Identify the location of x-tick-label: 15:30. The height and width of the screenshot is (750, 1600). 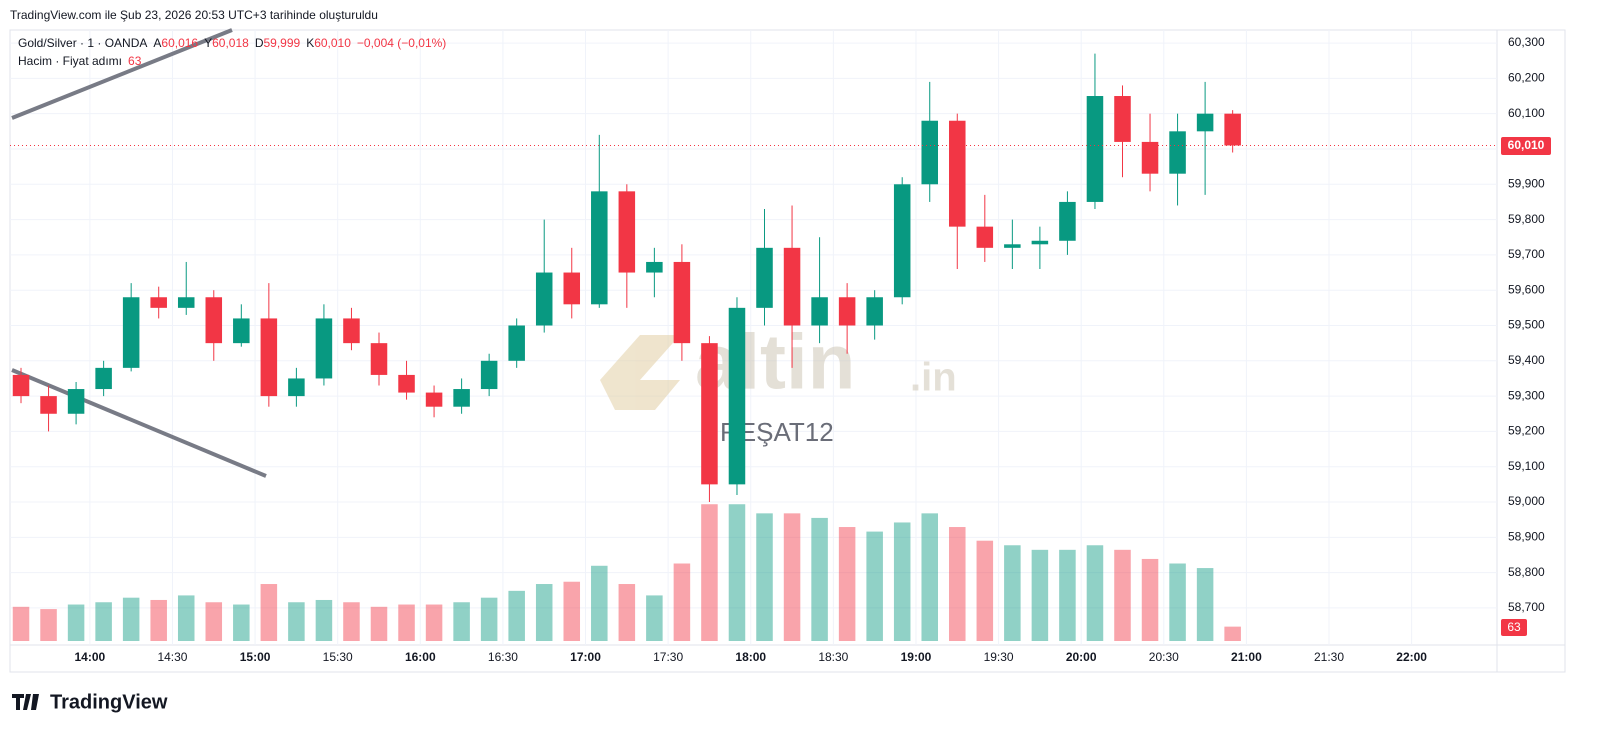
(338, 657).